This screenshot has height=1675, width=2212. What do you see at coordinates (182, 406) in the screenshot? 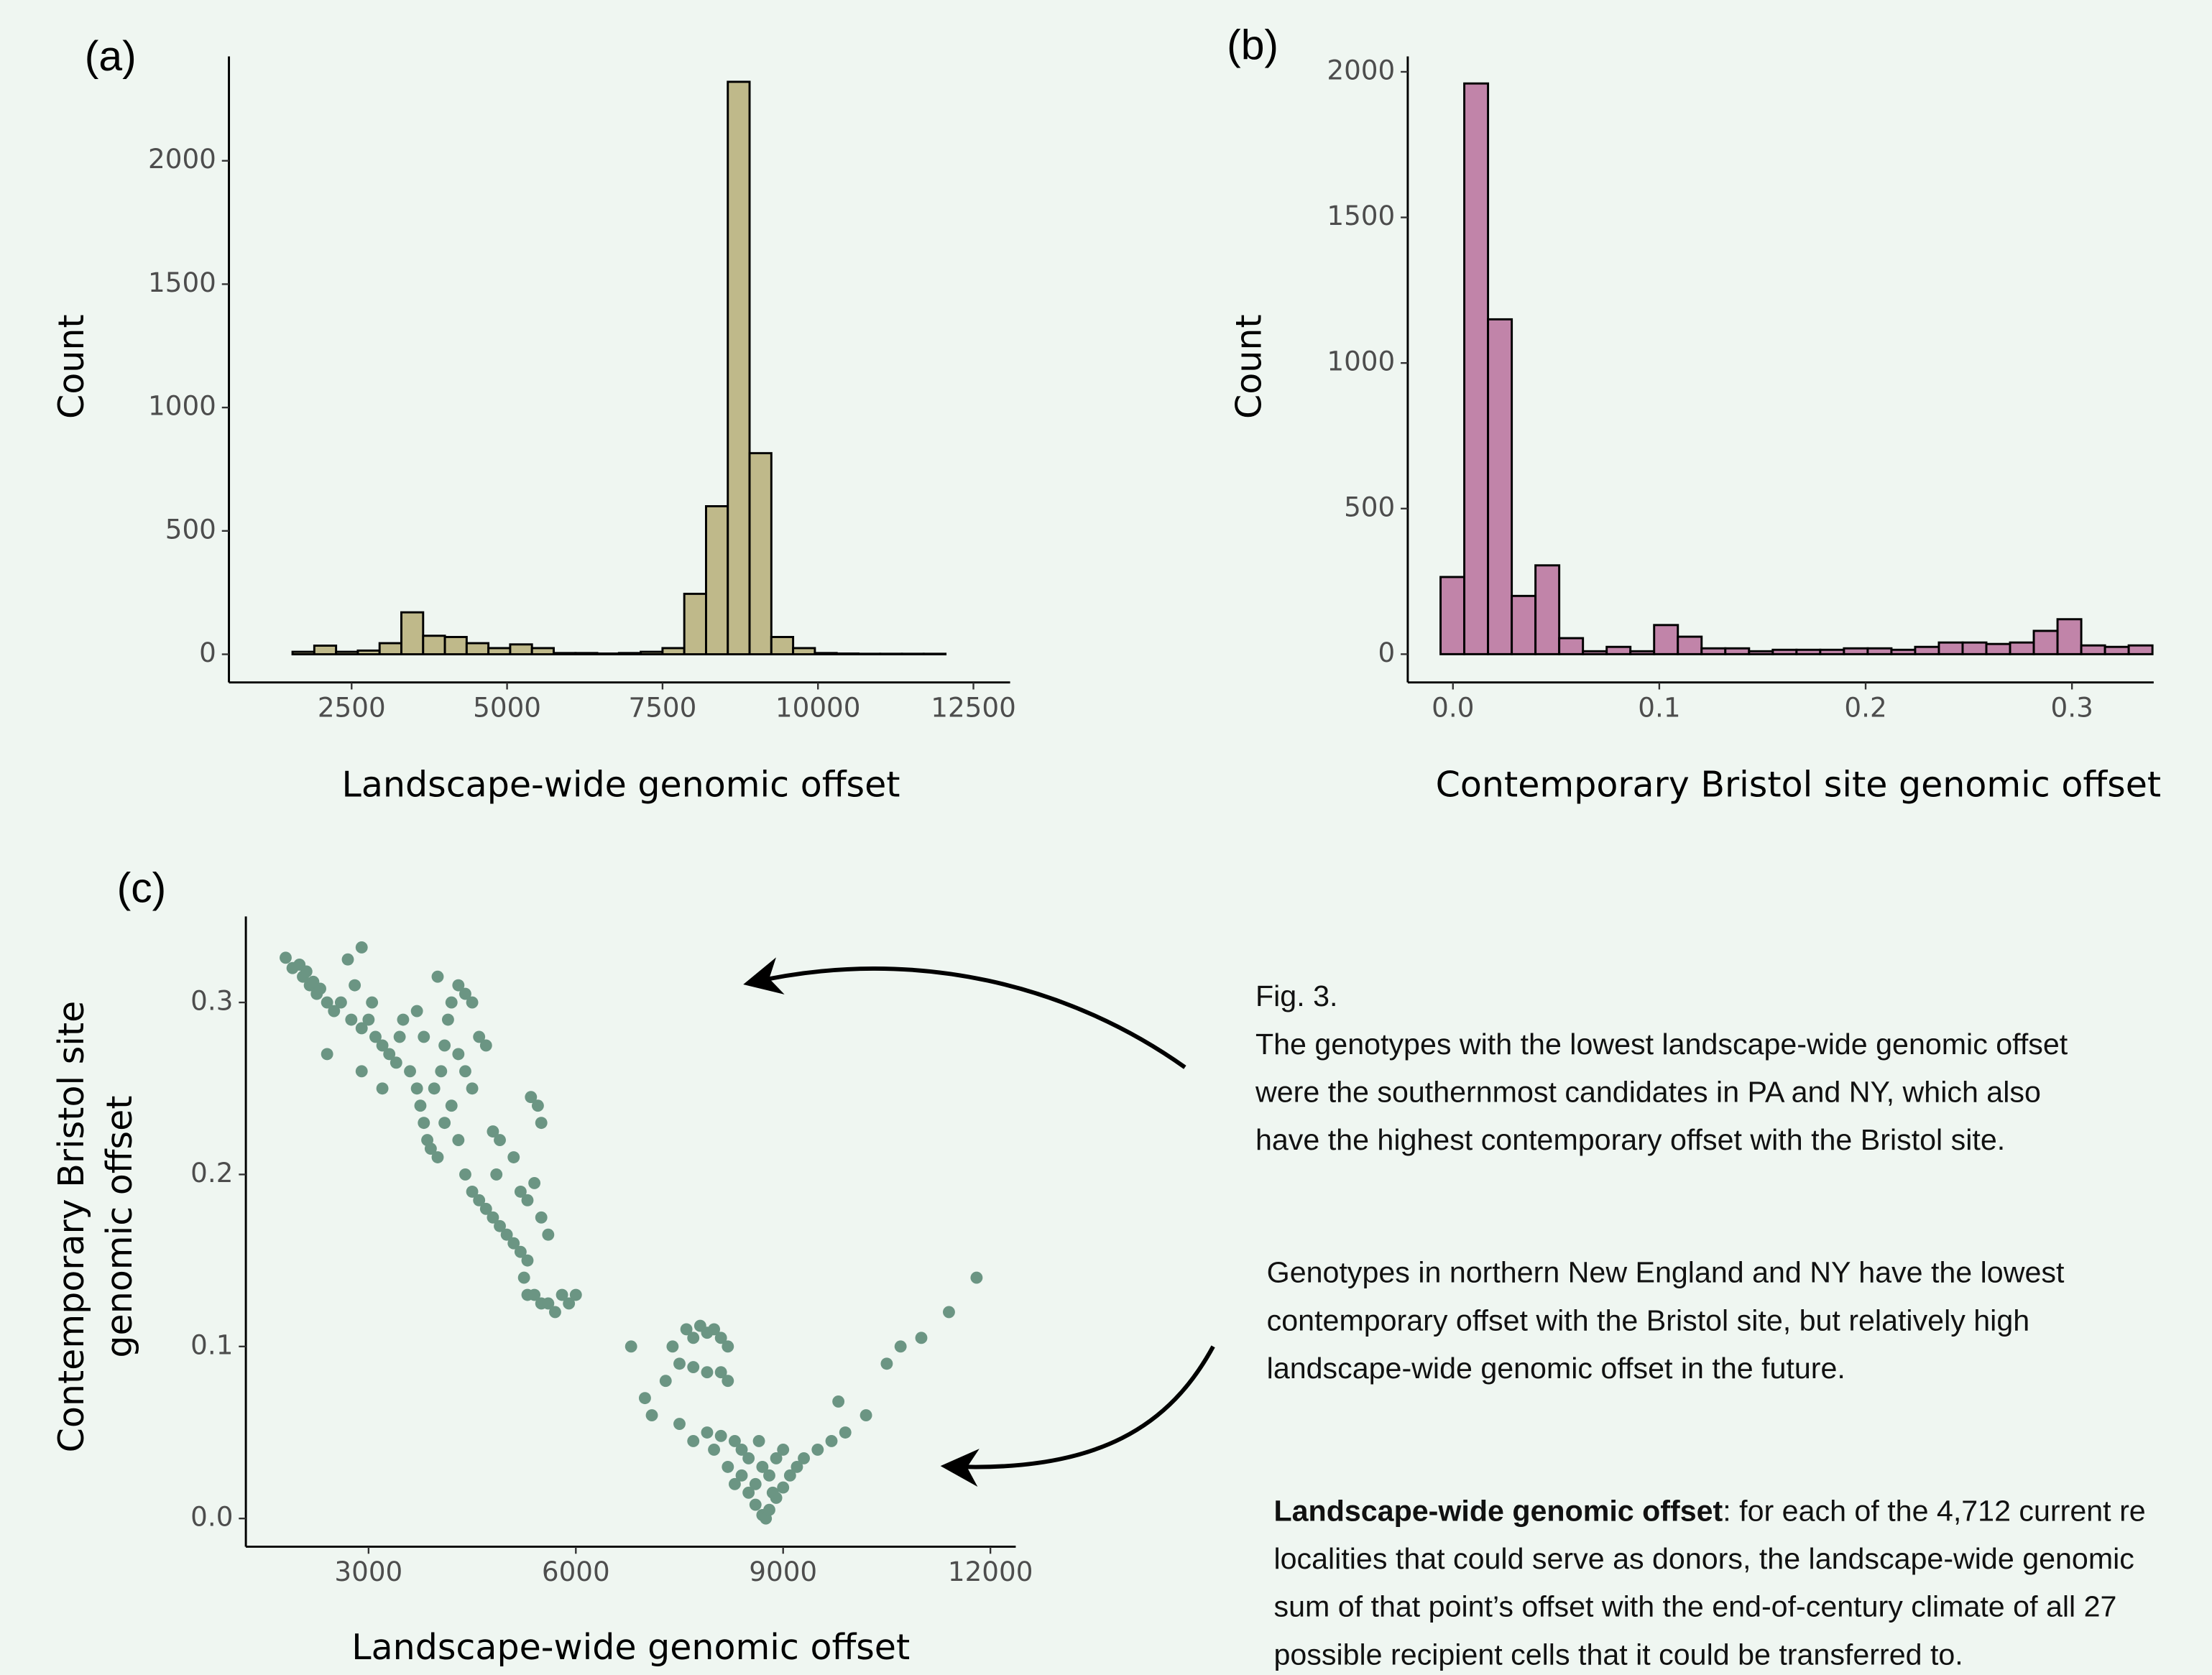
I see `y-tick-label: 1000` at bounding box center [182, 406].